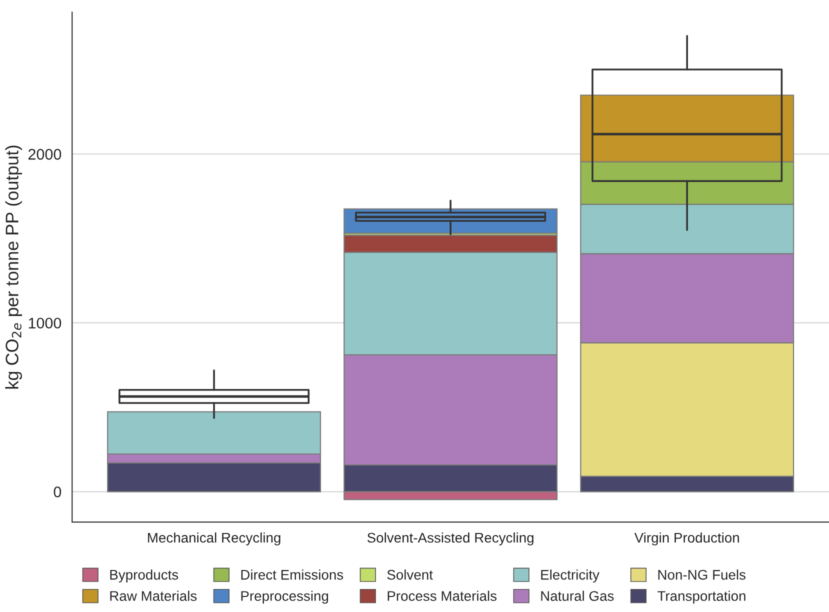 The image size is (829, 612). I want to click on legend-label: Non-NG Fuels, so click(702, 575).